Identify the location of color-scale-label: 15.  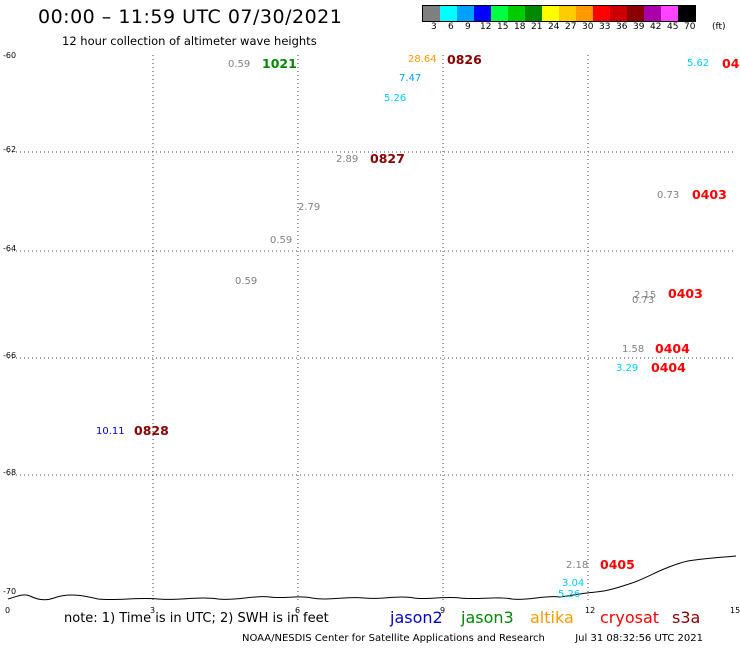
(503, 27).